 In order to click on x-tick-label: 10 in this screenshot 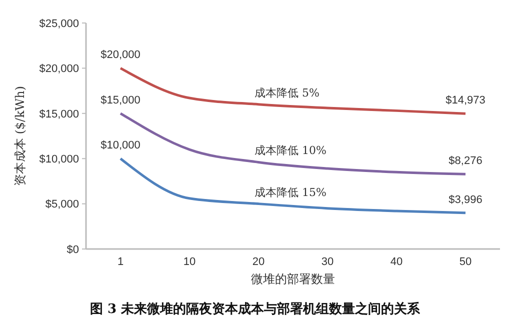, I will do `click(189, 262)`.